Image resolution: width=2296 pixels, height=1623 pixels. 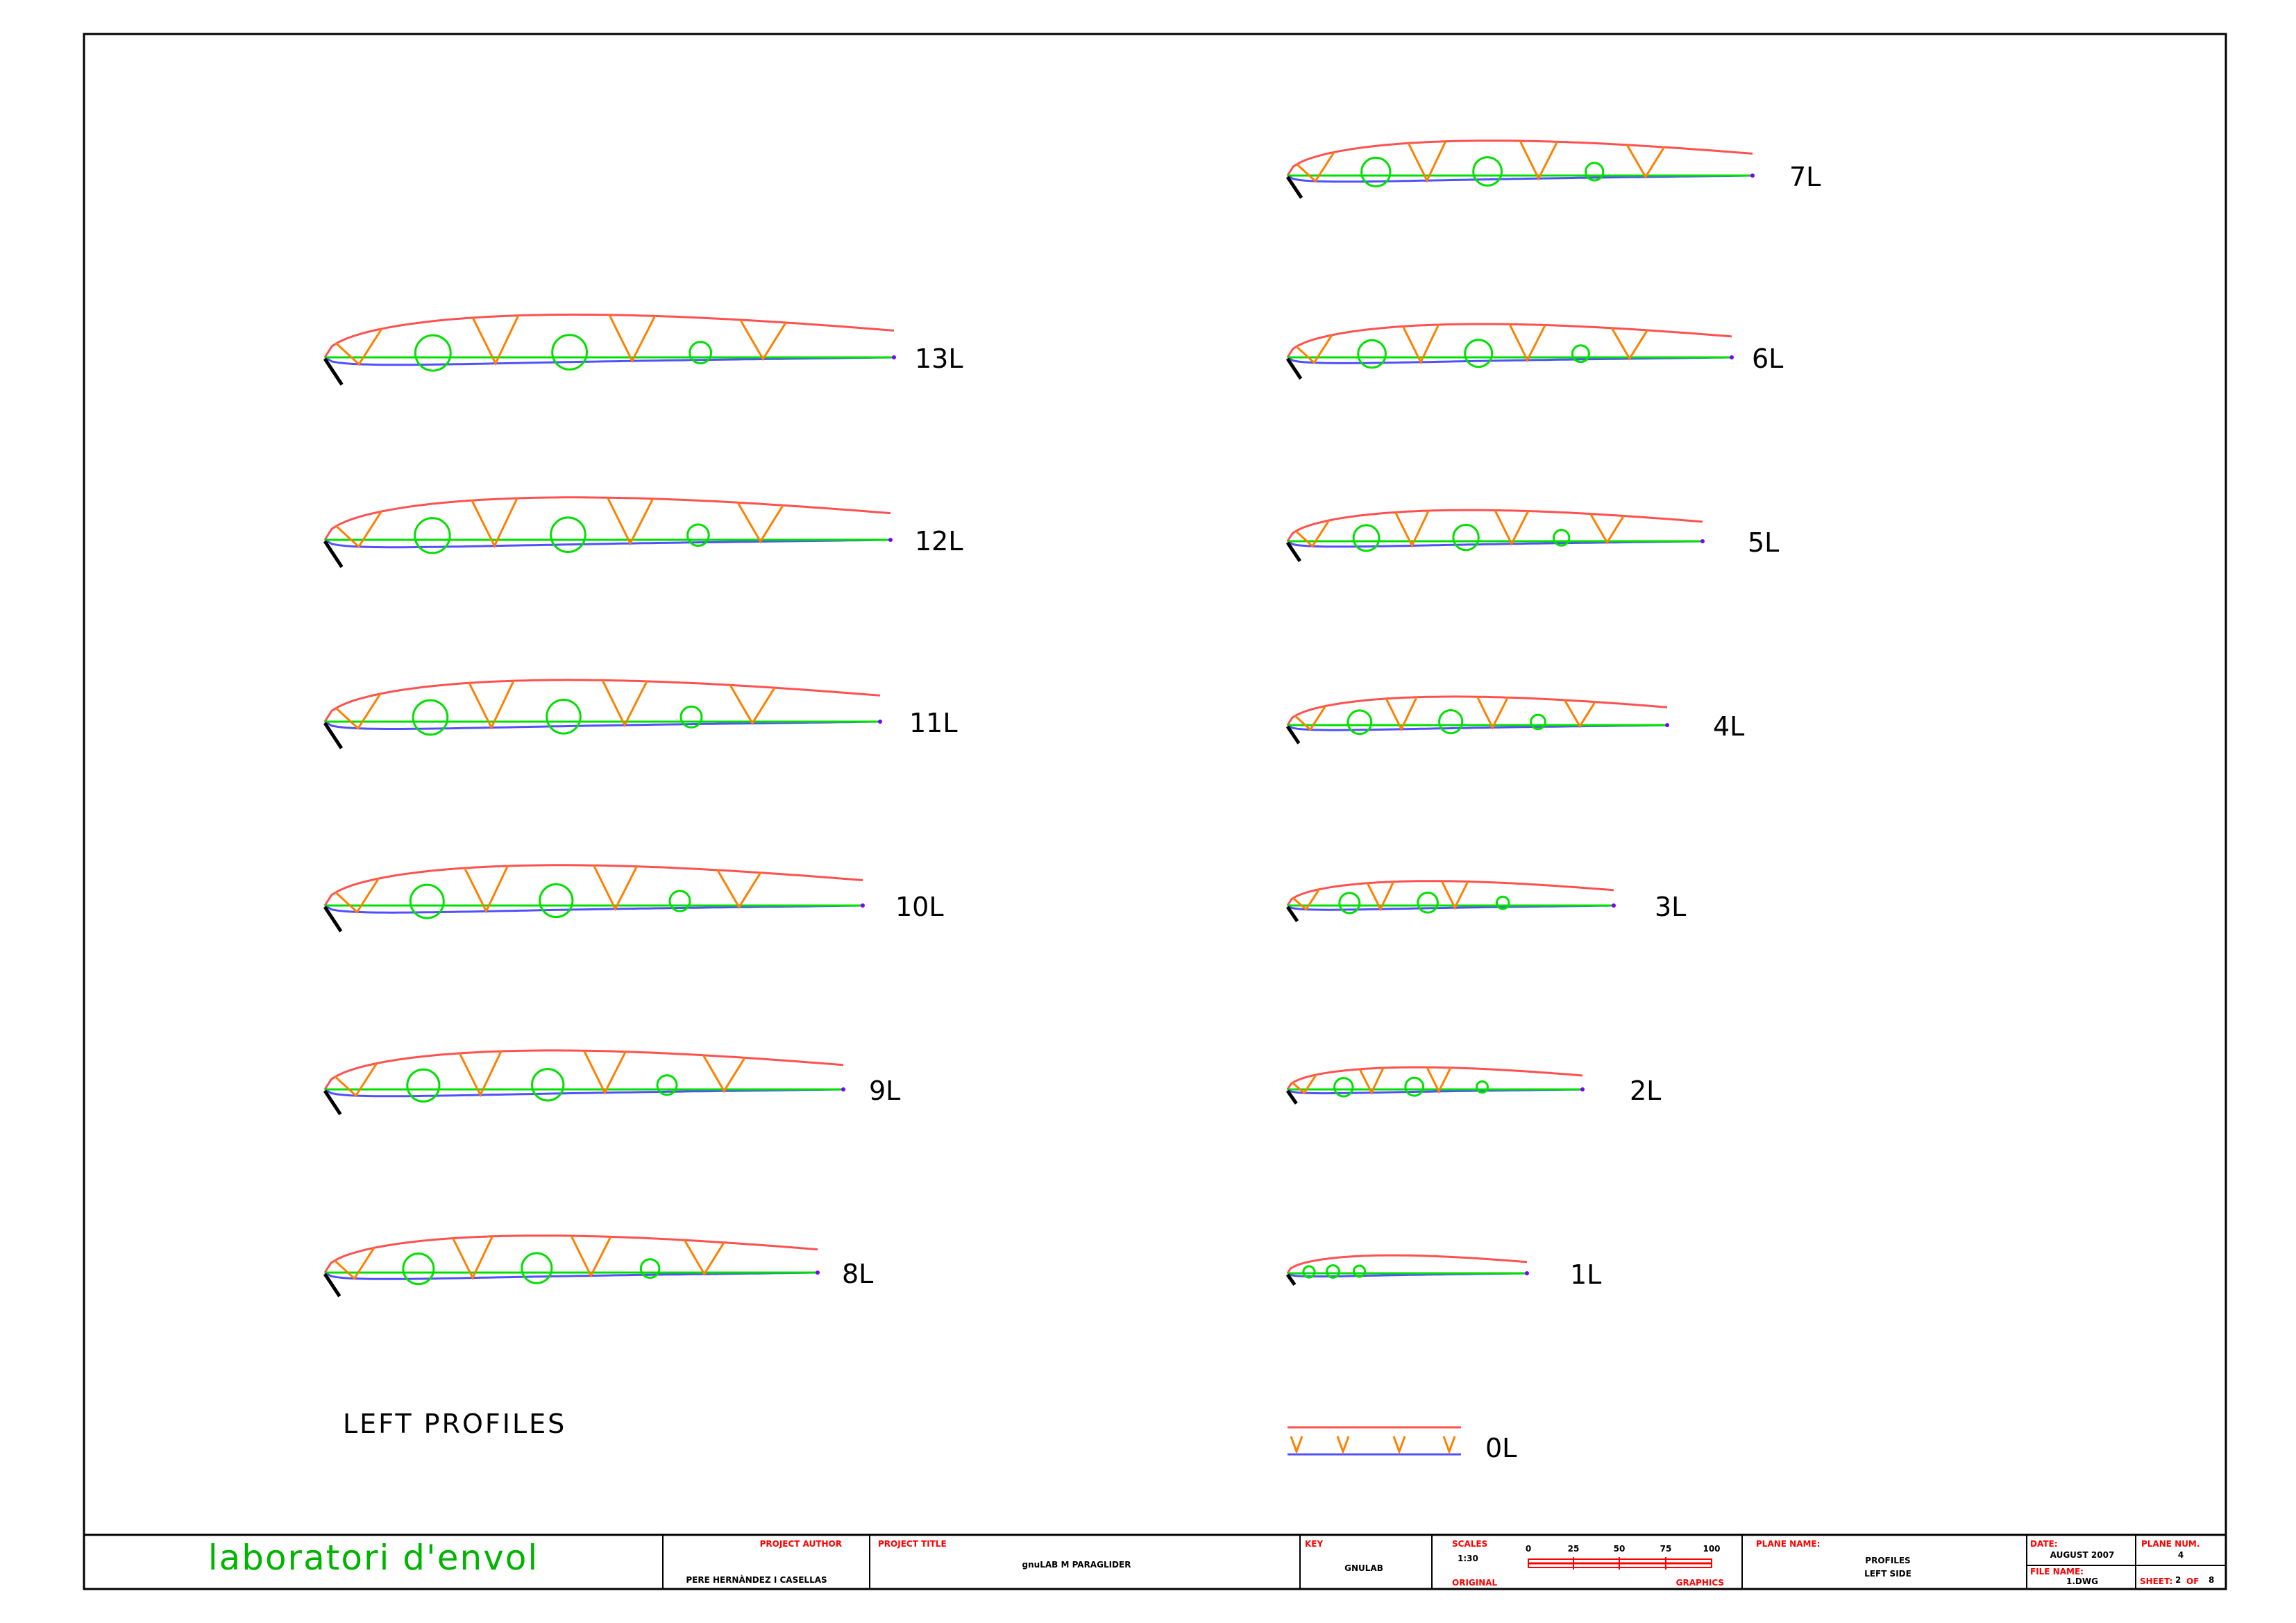 I want to click on profile-3L: 3L, so click(x=1485, y=901).